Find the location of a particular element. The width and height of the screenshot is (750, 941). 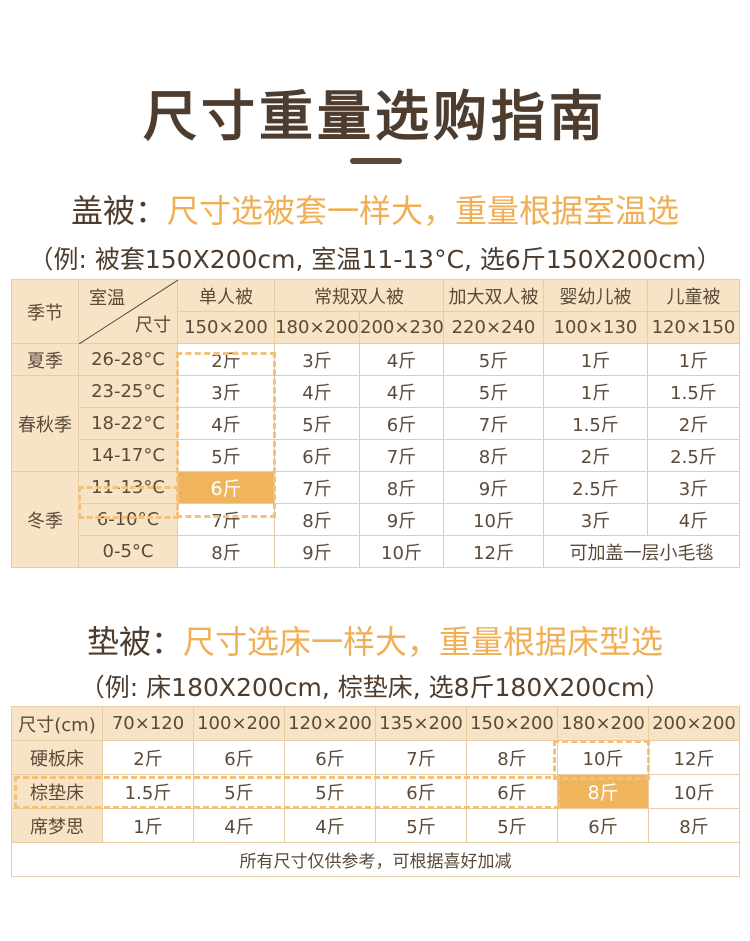

season-spring-autumn: 春秋季 is located at coordinates (45, 423).